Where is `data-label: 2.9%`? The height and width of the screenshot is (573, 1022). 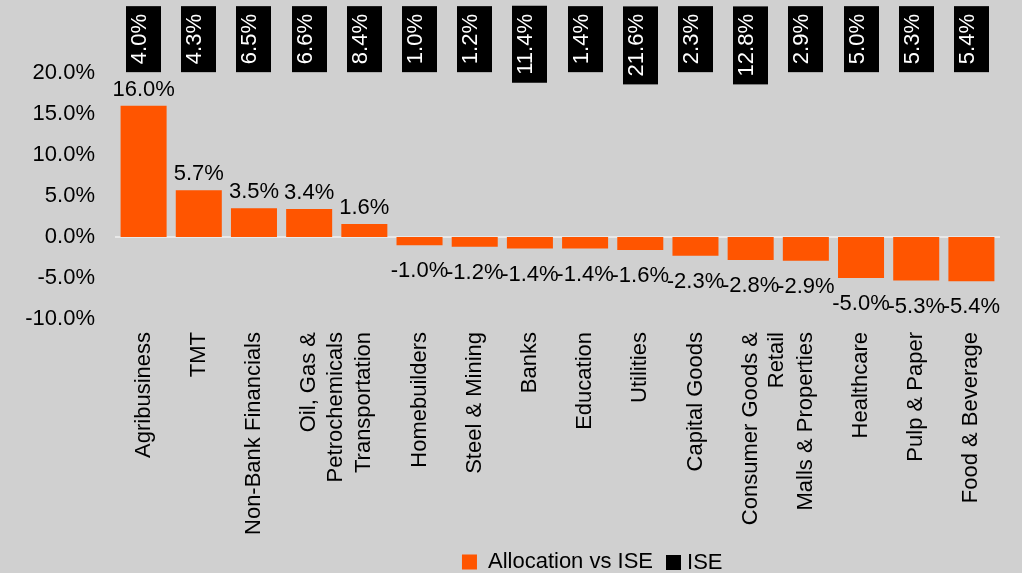 data-label: 2.9% is located at coordinates (806, 39).